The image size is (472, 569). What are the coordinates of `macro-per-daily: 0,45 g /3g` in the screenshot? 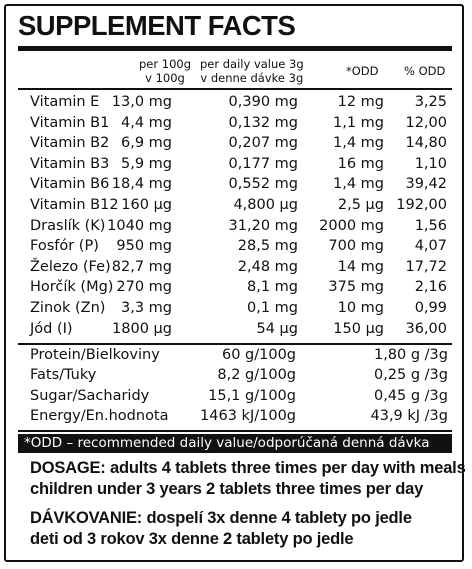 It's located at (410, 395).